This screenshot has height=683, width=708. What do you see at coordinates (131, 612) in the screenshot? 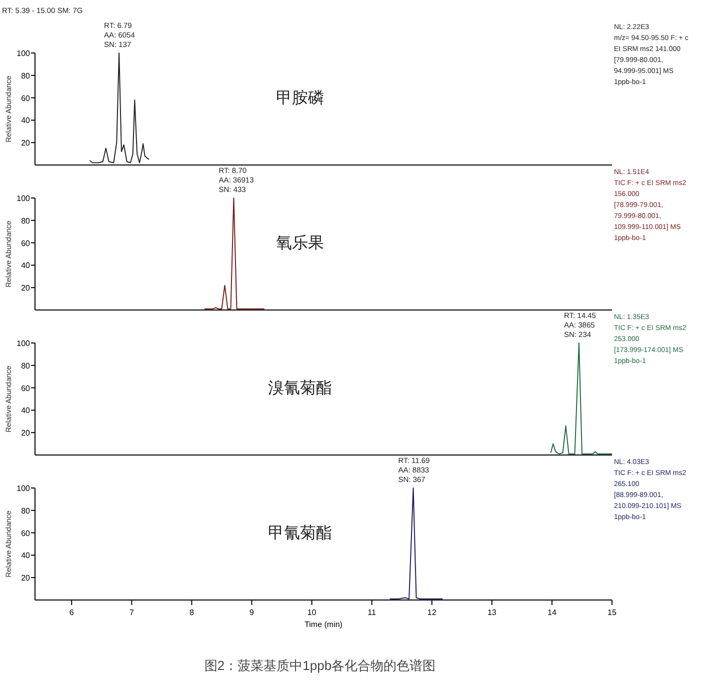
I see `x-tick-label: 7` at bounding box center [131, 612].